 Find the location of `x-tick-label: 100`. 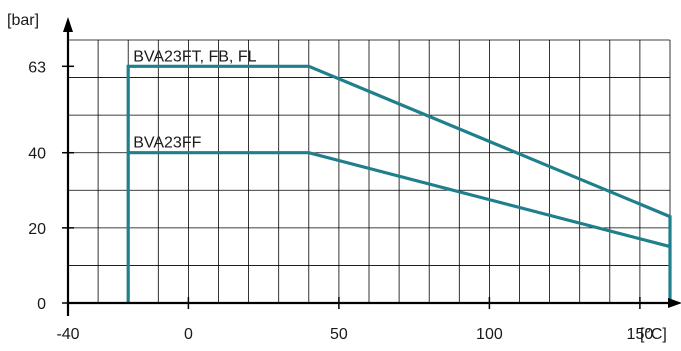

x-tick-label: 100 is located at coordinates (489, 334).